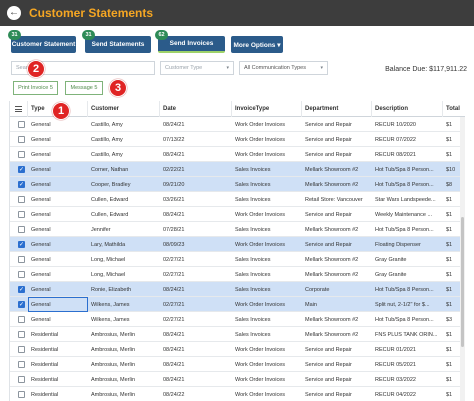  What do you see at coordinates (407, 109) in the screenshot?
I see `column-header-description: Description` at bounding box center [407, 109].